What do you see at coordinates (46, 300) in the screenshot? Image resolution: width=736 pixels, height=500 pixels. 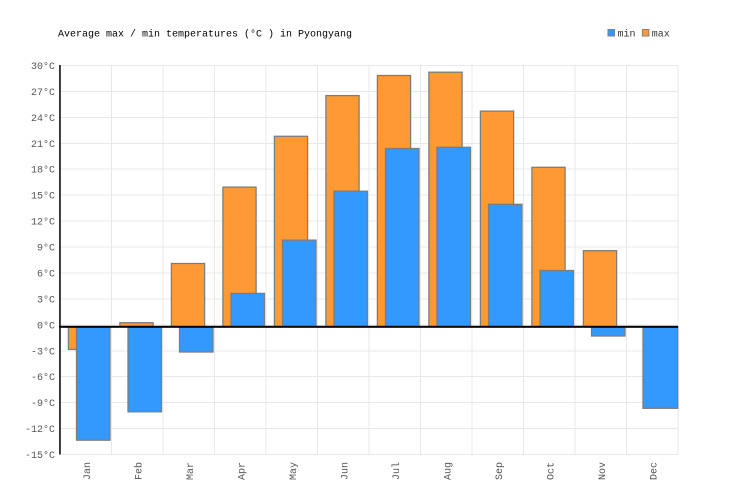 I see `svg-text: 3°C` at bounding box center [46, 300].